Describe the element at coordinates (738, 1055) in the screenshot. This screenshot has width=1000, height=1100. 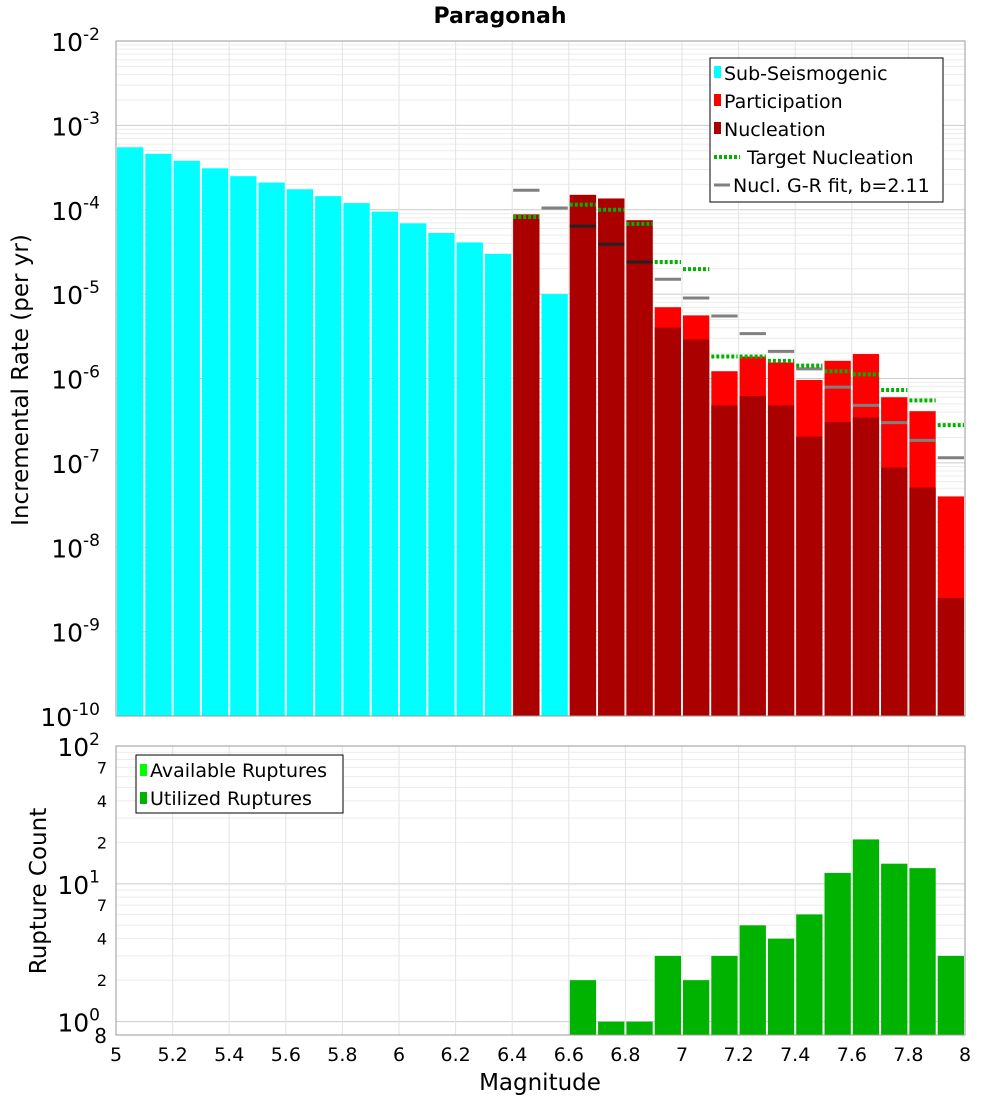
I see `x-tick-label: 7.2` at that location.